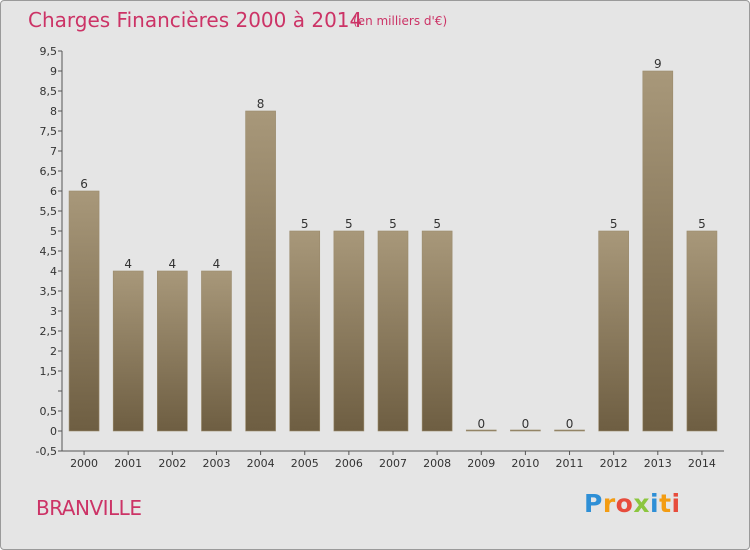 The image size is (750, 550). What do you see at coordinates (400, 21) in the screenshot?
I see `chart-unit: (en milliers d'€)` at bounding box center [400, 21].